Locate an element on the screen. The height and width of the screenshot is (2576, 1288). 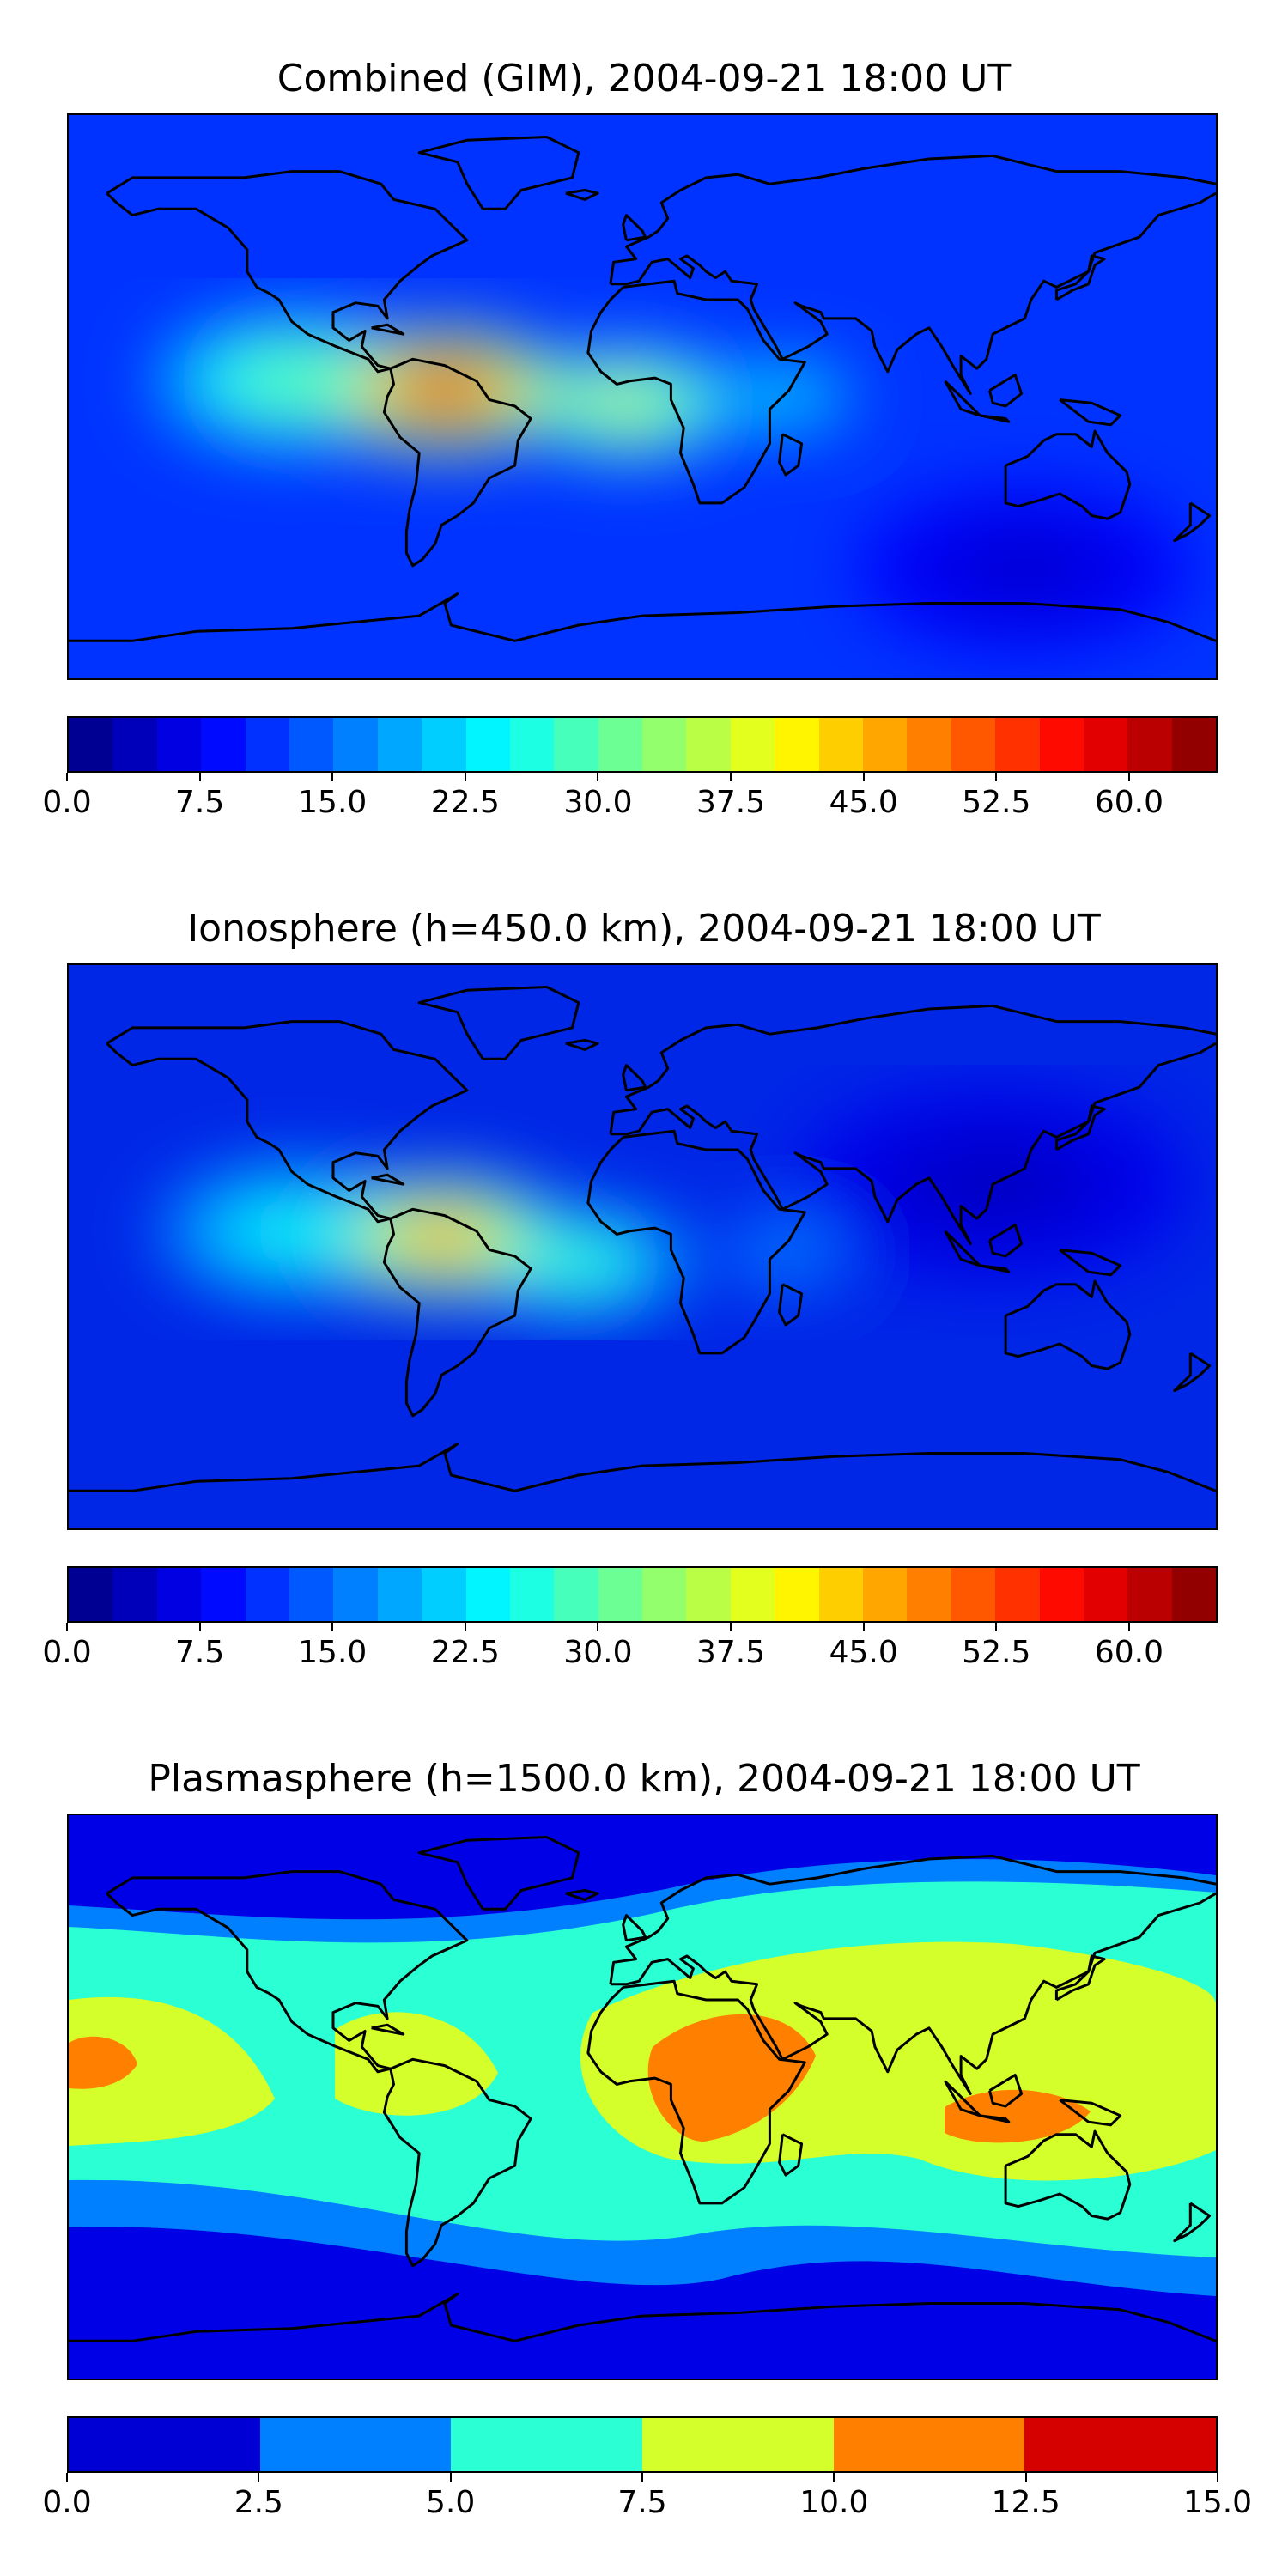
panel2-colorbar-tick-label: 7.5 is located at coordinates (199, 1653).